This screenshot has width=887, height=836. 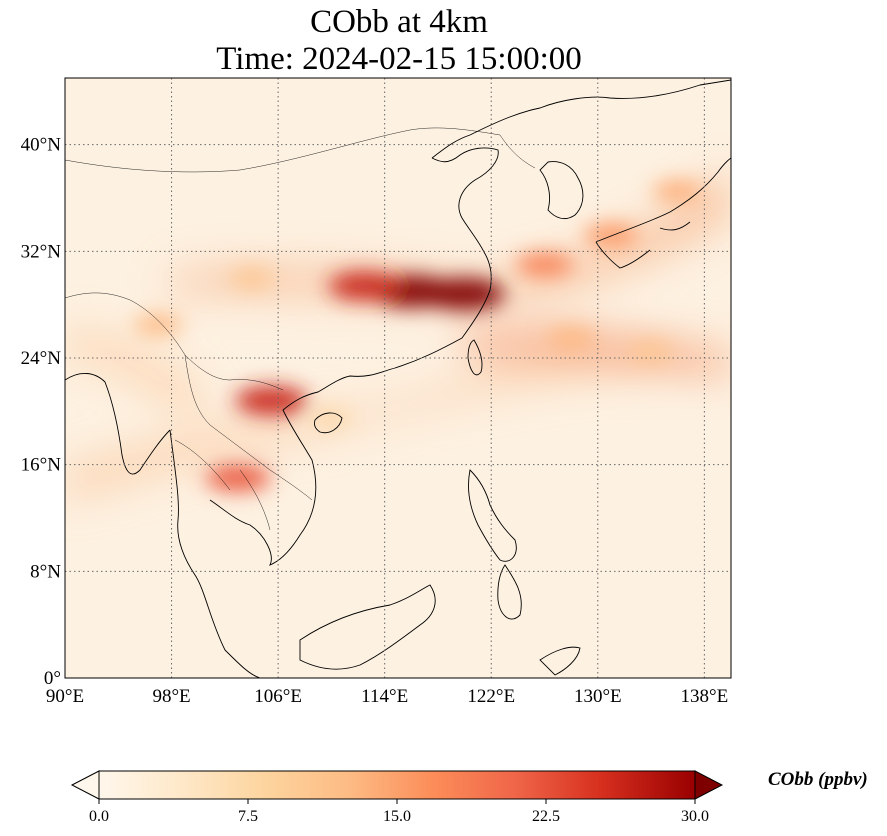 What do you see at coordinates (384, 696) in the screenshot?
I see `x-tick-label: 114°E` at bounding box center [384, 696].